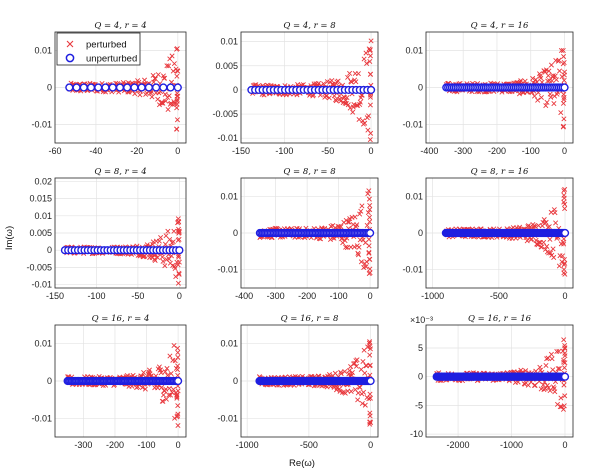 Image resolution: width=591 pixels, height=472 pixels. Describe the element at coordinates (235, 381) in the screenshot. I see `y-tick-label: 0` at that location.